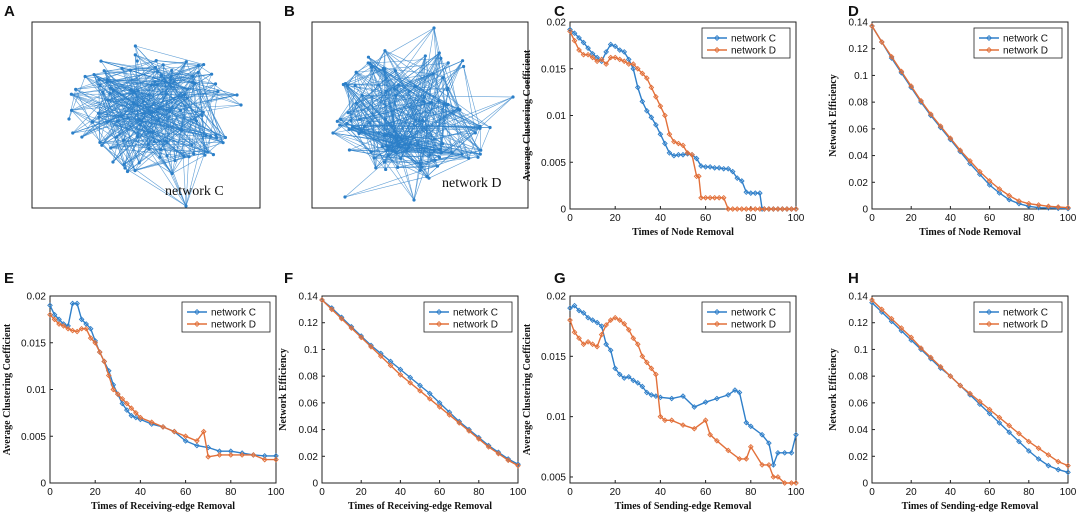  What do you see at coordinates (751, 492) in the screenshot?
I see `x-tick-label: 80` at bounding box center [751, 492].